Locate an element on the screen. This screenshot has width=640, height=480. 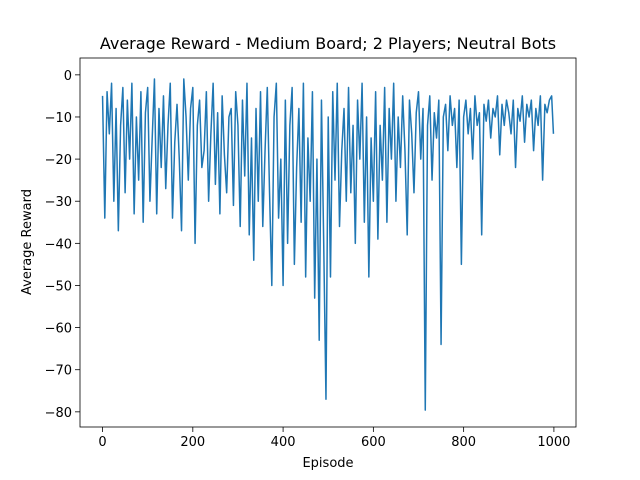
x-tick-label: 200 is located at coordinates (192, 442).